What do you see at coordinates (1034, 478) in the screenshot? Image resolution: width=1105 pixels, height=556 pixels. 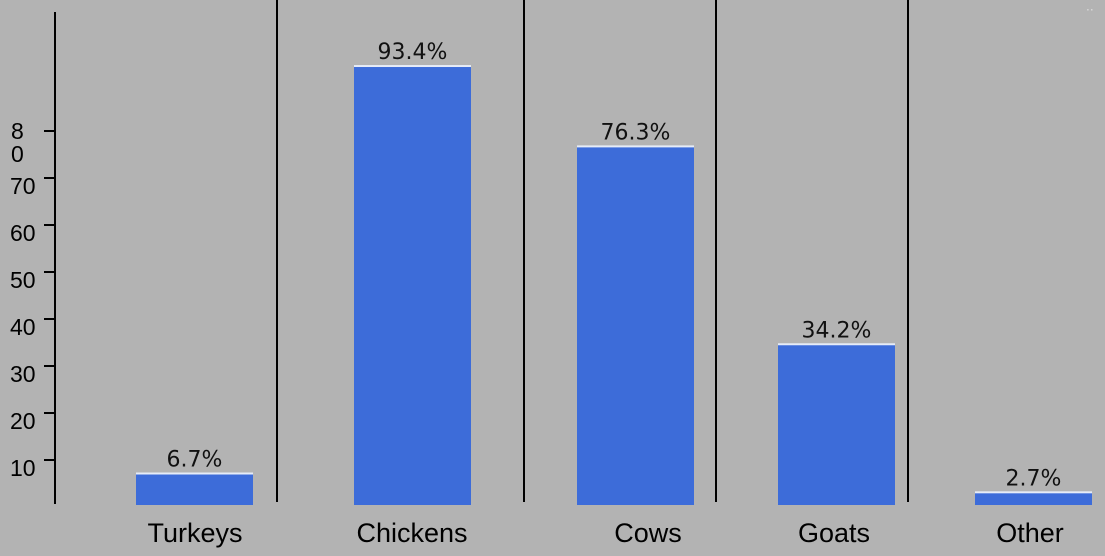 I see `data-label: 2.7%` at bounding box center [1034, 478].